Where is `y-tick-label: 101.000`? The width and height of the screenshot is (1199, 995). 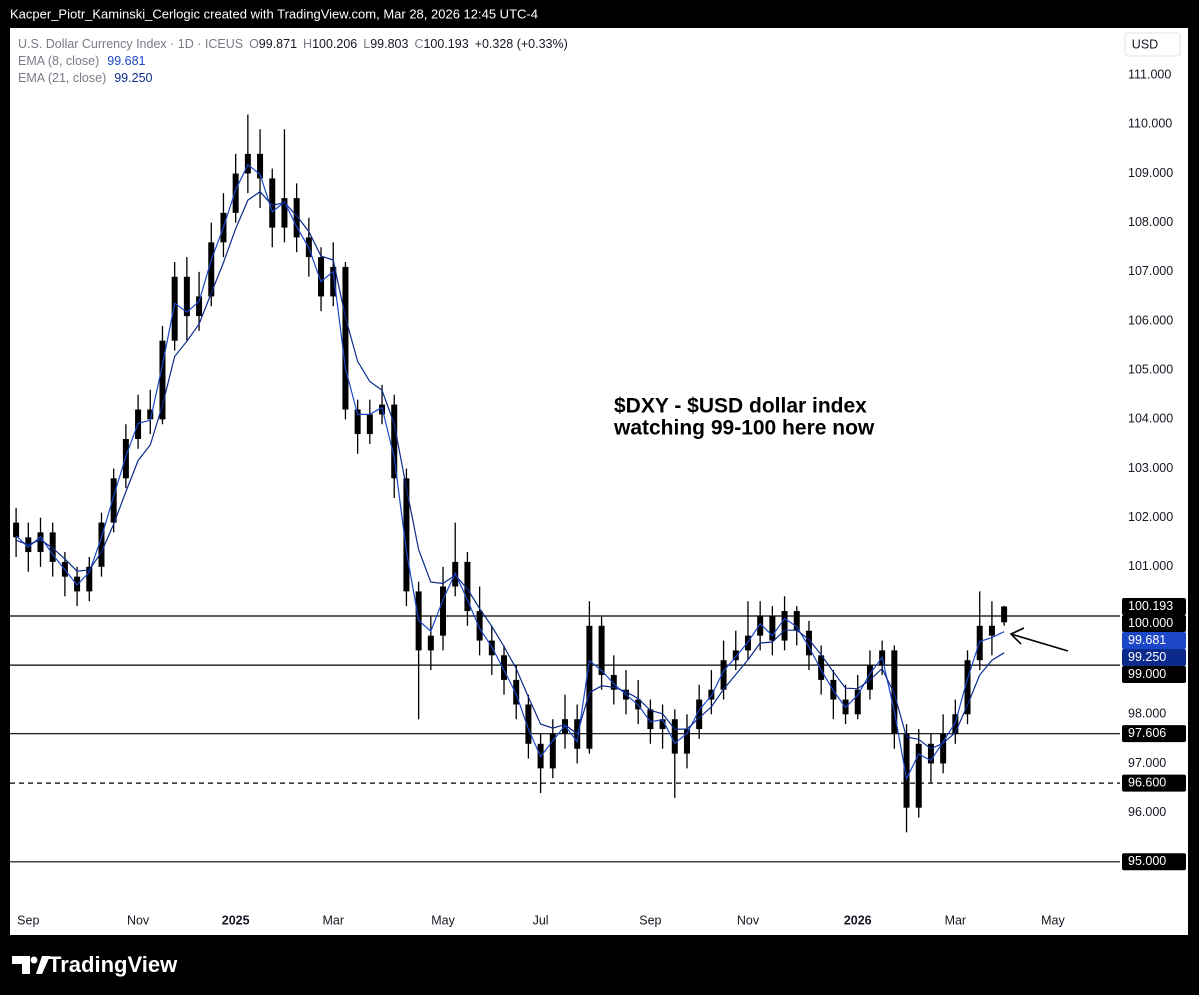
y-tick-label: 101.000 is located at coordinates (1150, 566).